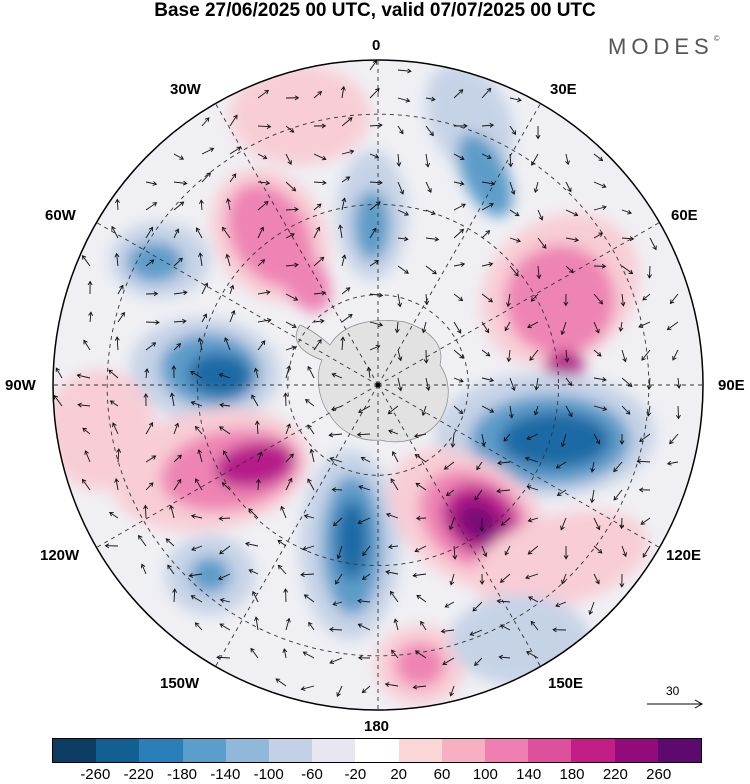  Describe the element at coordinates (571, 774) in the screenshot. I see `colorbar-tick-label: 180` at that location.